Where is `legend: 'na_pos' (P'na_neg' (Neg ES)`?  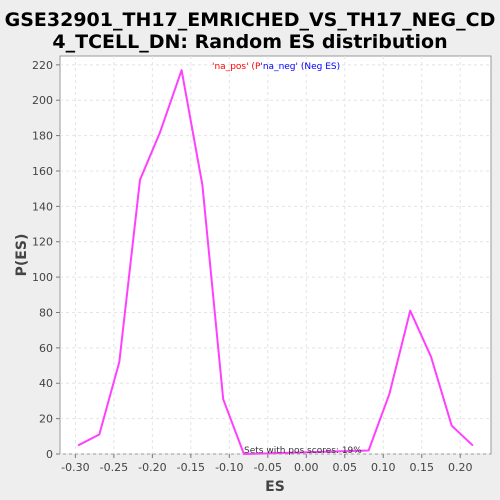 legend: 'na_pos' (P'na_neg' (Neg ES) is located at coordinates (276, 67).